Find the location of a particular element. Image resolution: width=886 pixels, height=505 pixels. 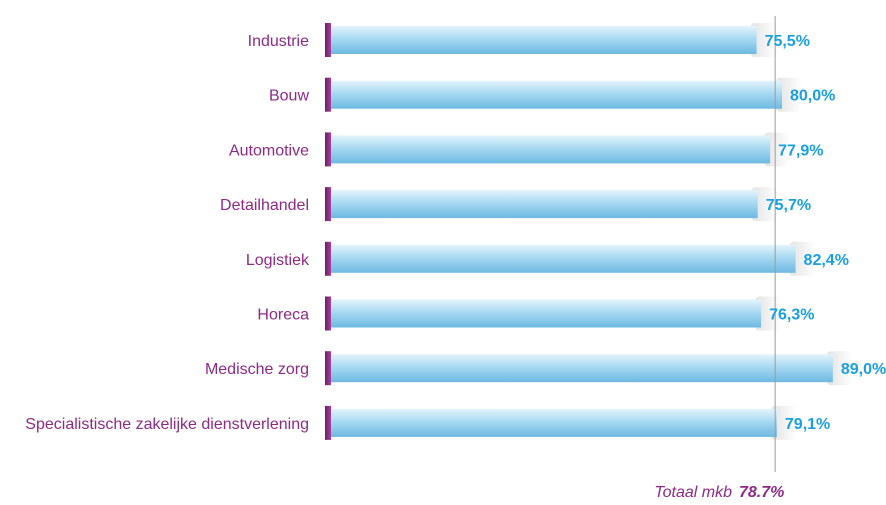

category-label-automotive: Automotive is located at coordinates (269, 150).